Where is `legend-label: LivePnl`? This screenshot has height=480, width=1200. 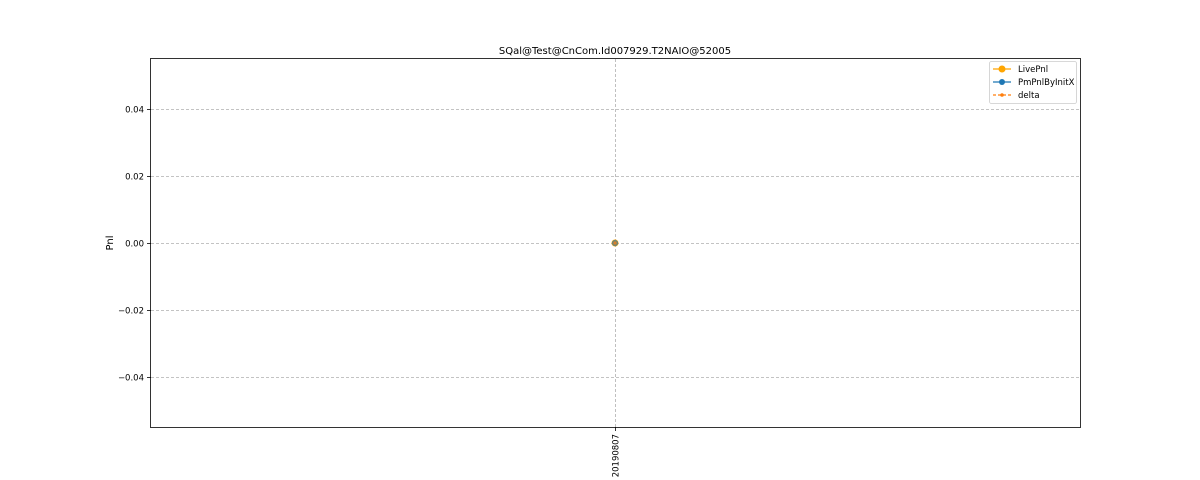
legend-label: LivePnl is located at coordinates (1033, 70).